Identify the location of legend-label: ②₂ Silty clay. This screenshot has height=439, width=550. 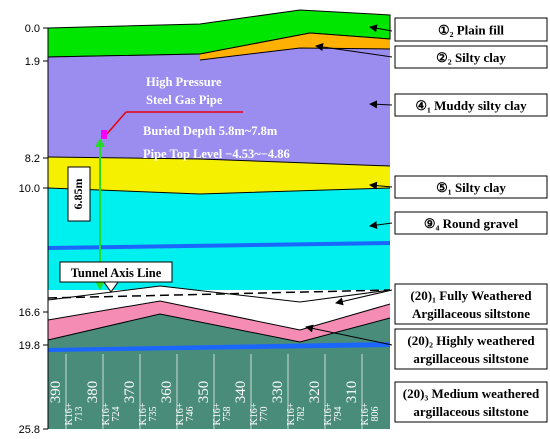
(471, 57).